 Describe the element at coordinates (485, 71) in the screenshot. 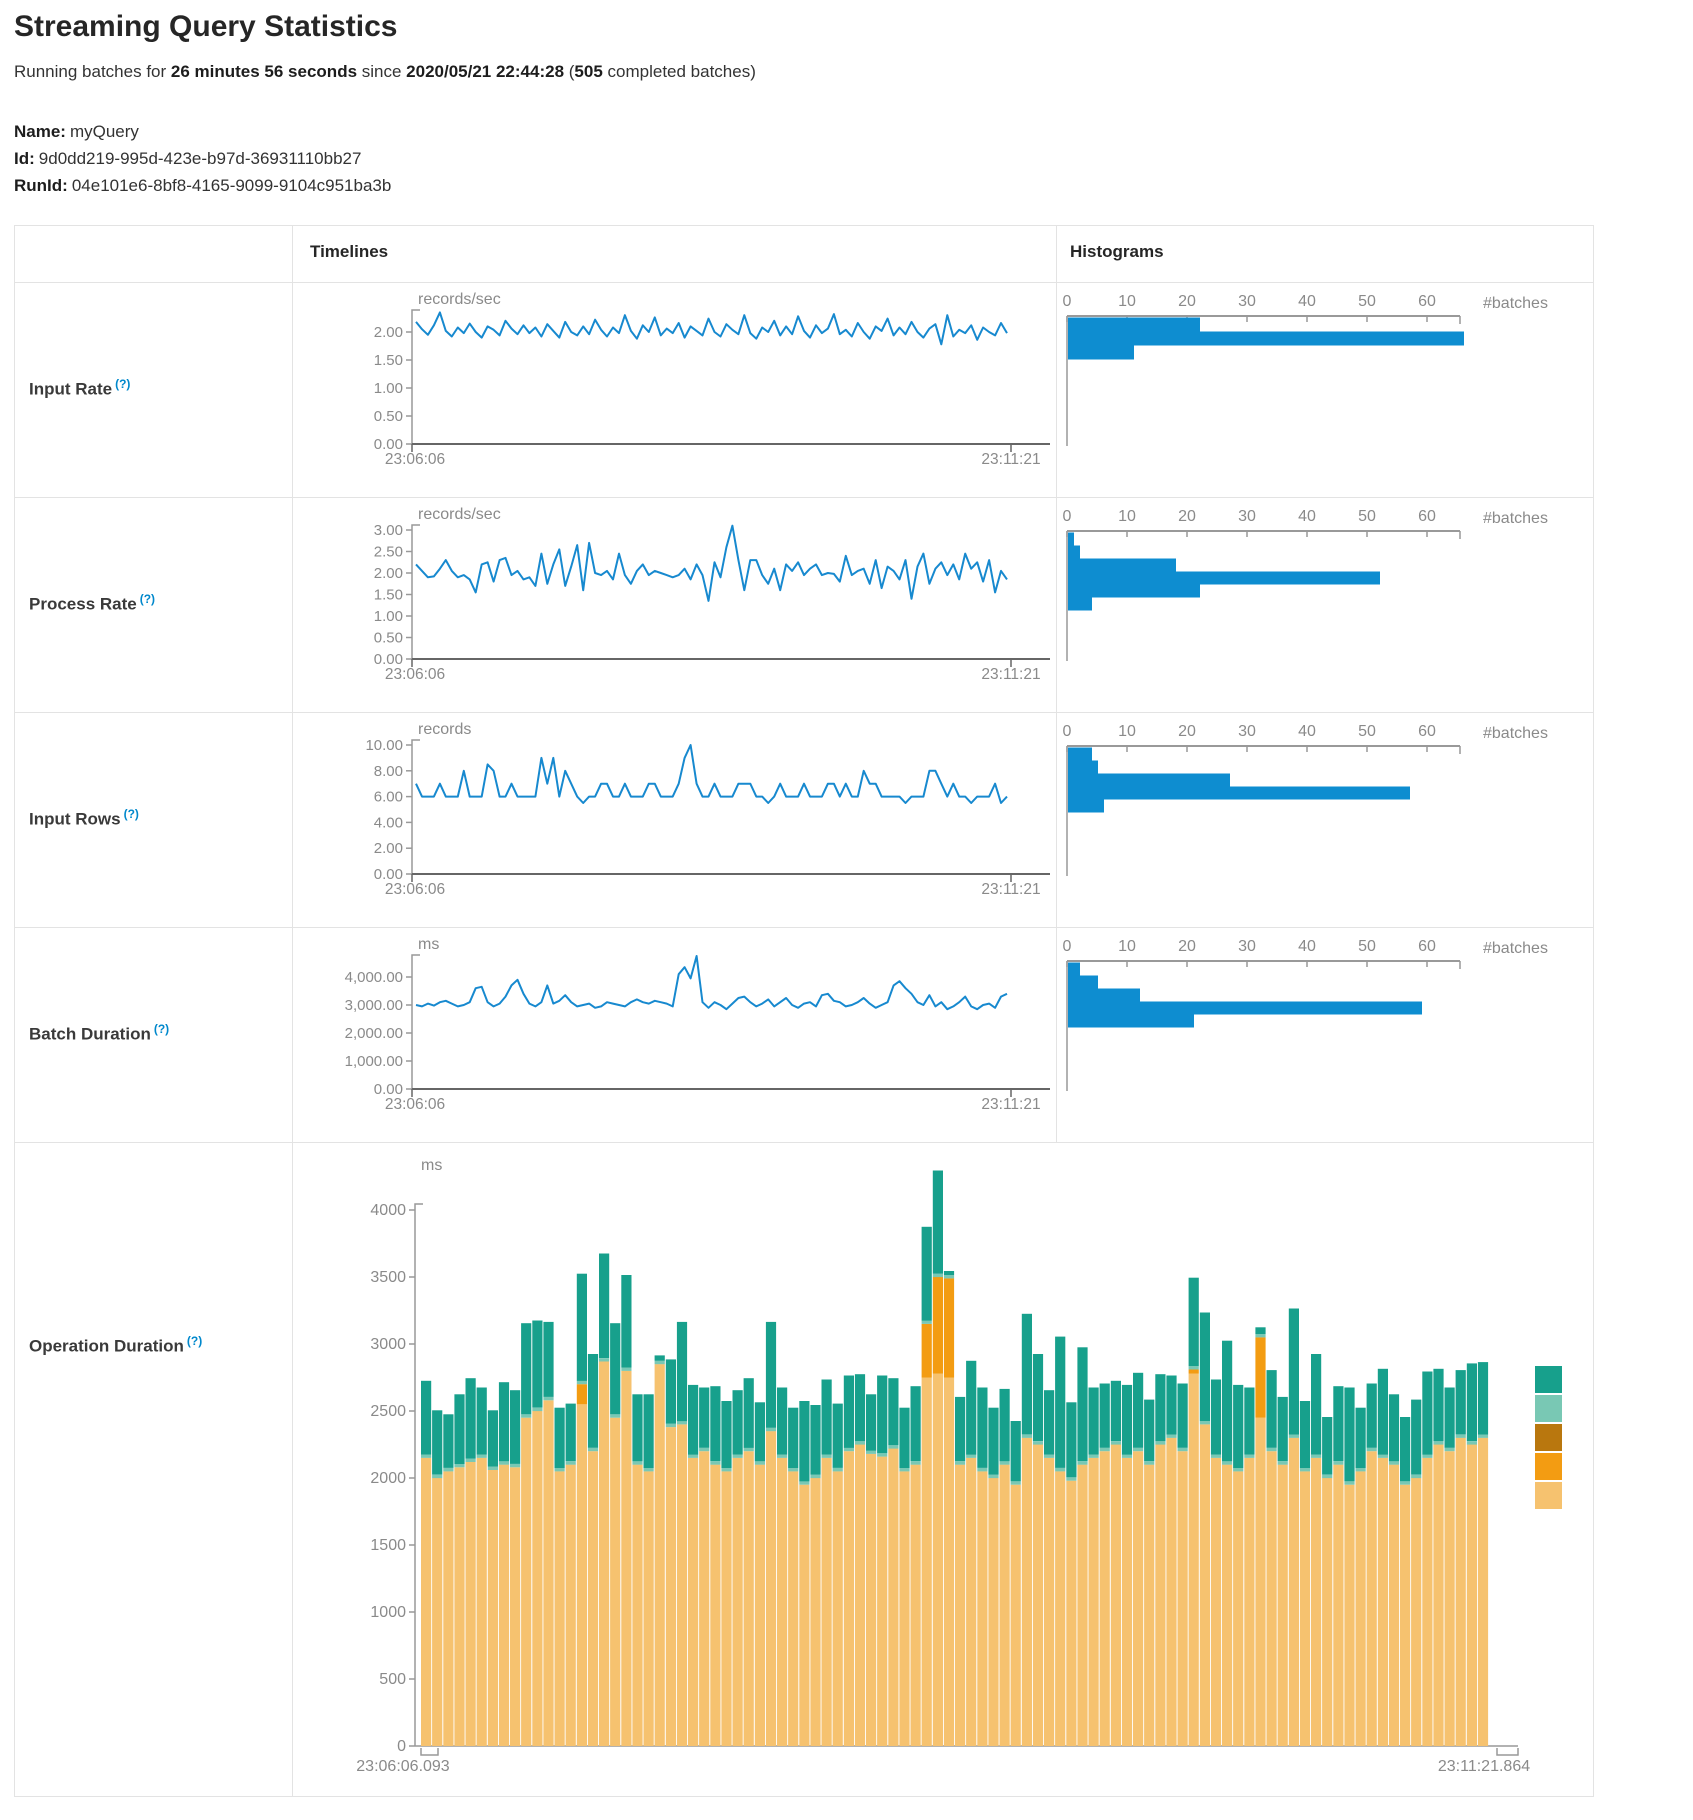

I see `summary-start-time: 2020/05/21 22:44:28` at that location.